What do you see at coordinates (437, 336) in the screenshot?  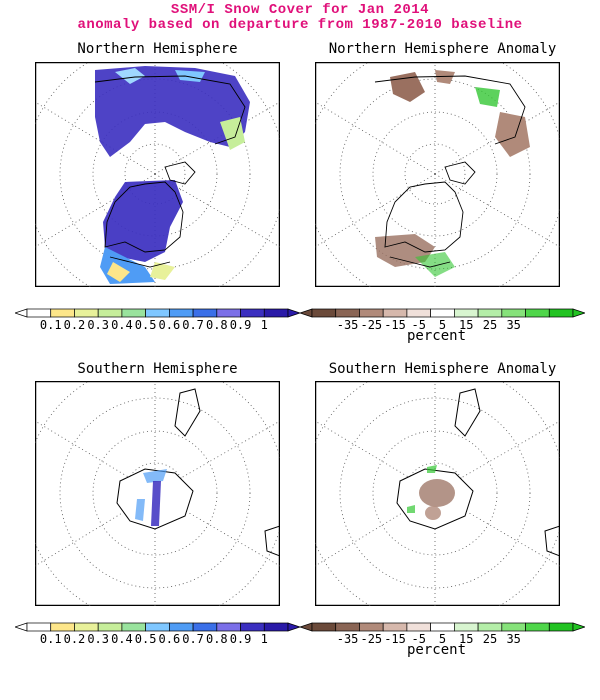 I see `percent-unit-label-top: percent` at bounding box center [437, 336].